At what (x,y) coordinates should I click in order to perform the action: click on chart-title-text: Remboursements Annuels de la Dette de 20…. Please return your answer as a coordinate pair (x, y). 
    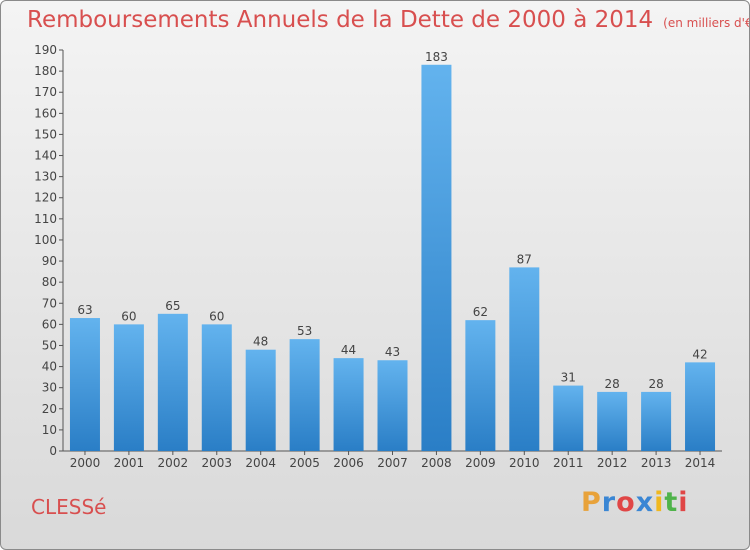
    Looking at the image, I should click on (340, 20).